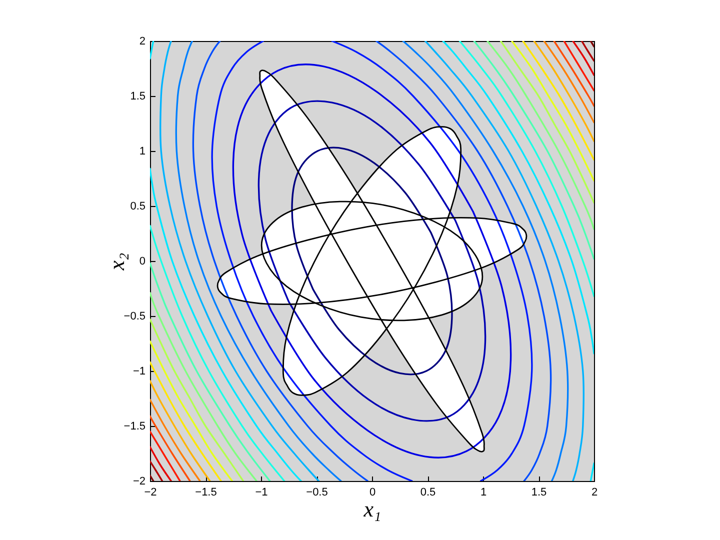 This screenshot has height=540, width=720. Describe the element at coordinates (116, 262) in the screenshot. I see `y-axis-title: x₂` at that location.